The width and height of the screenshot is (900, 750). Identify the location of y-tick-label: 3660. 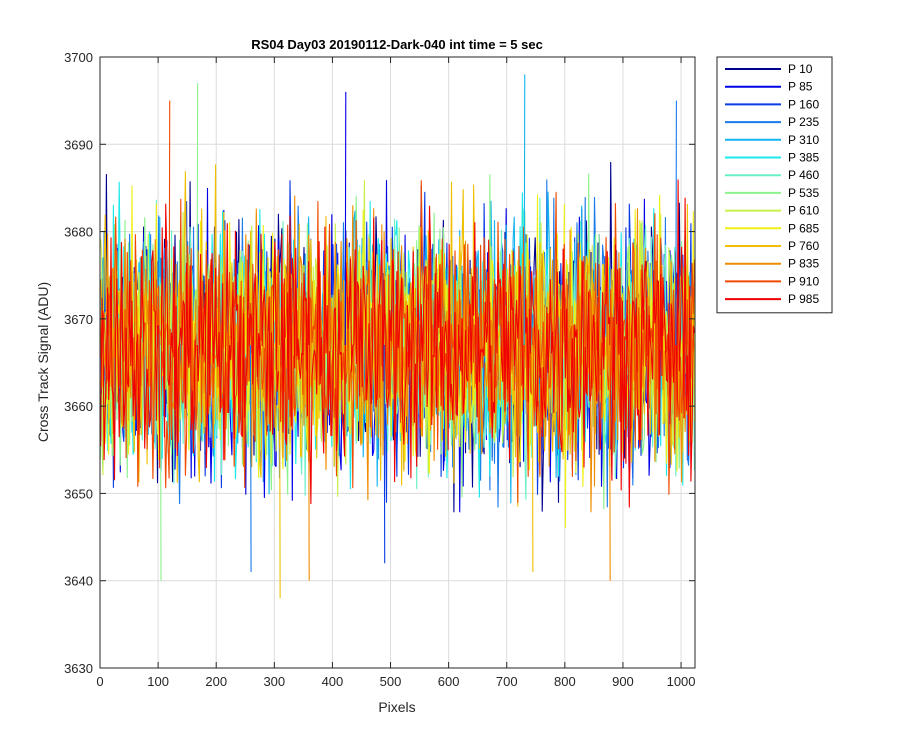
(78, 406).